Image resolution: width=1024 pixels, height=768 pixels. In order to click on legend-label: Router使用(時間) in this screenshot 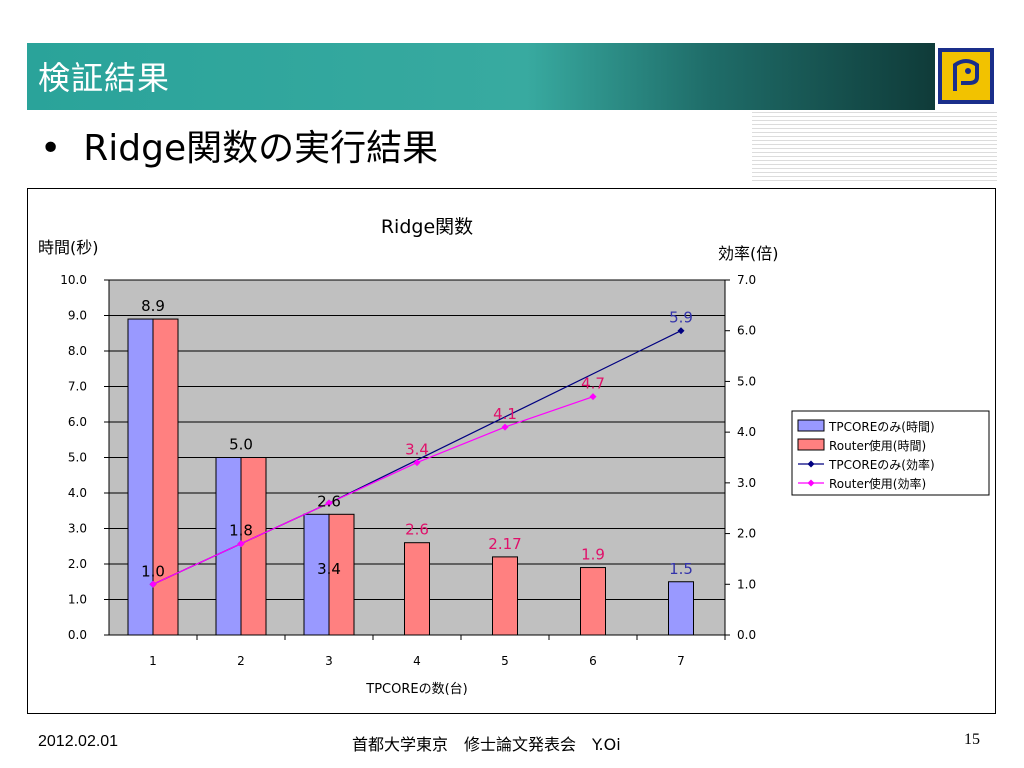, I will do `click(877, 445)`.